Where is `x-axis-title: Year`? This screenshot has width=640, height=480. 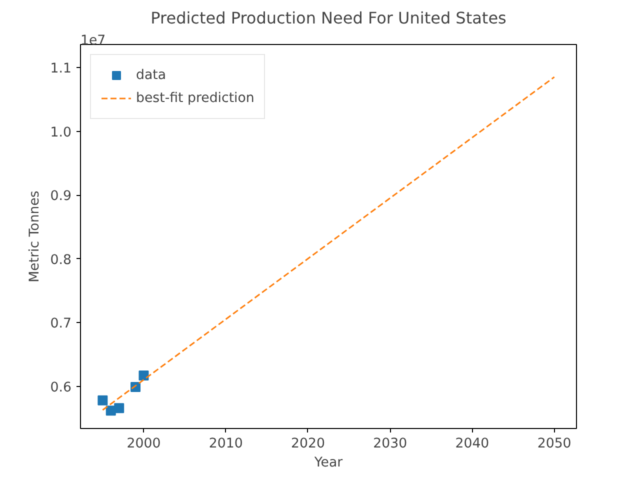 x-axis-title: Year is located at coordinates (328, 463).